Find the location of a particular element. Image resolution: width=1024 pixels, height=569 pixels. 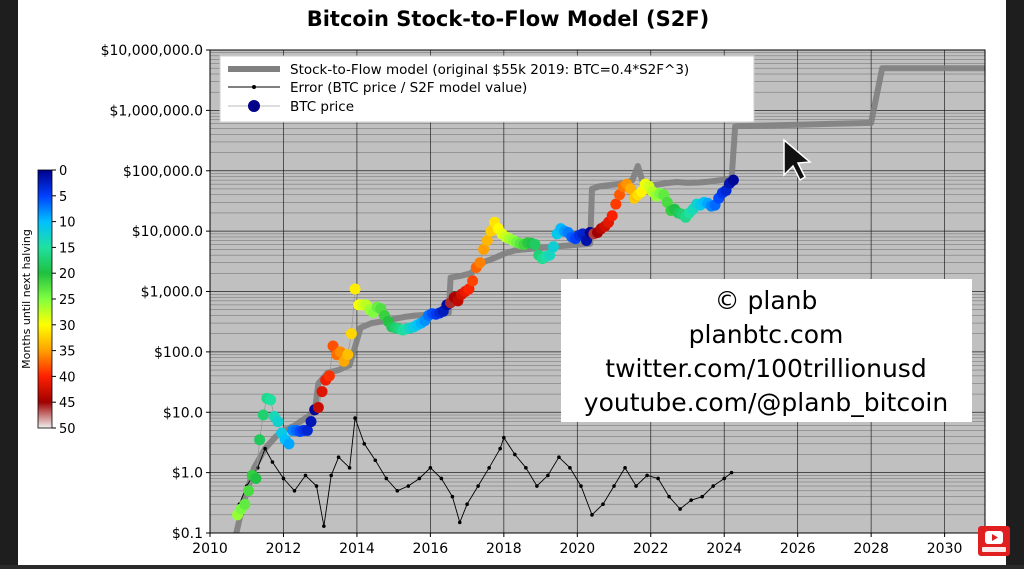

chart-title: Bitcoin Stock-to-Flow Model (S2F) is located at coordinates (508, 19).